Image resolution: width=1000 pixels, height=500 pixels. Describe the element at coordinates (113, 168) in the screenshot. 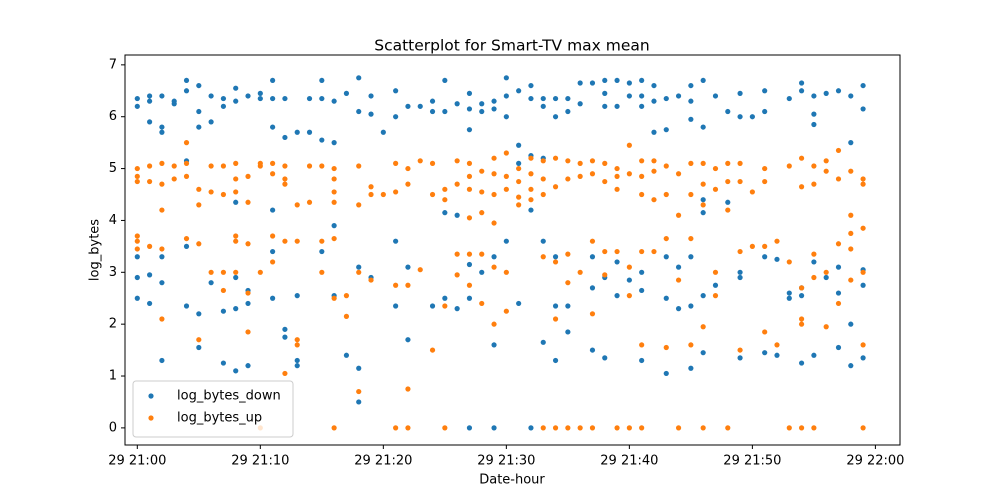

I see `y-tick-label: 5` at that location.